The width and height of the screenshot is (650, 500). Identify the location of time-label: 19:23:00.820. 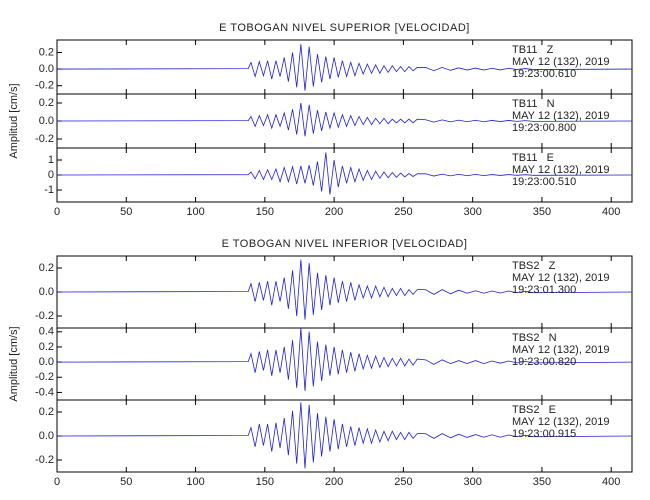
(544, 362).